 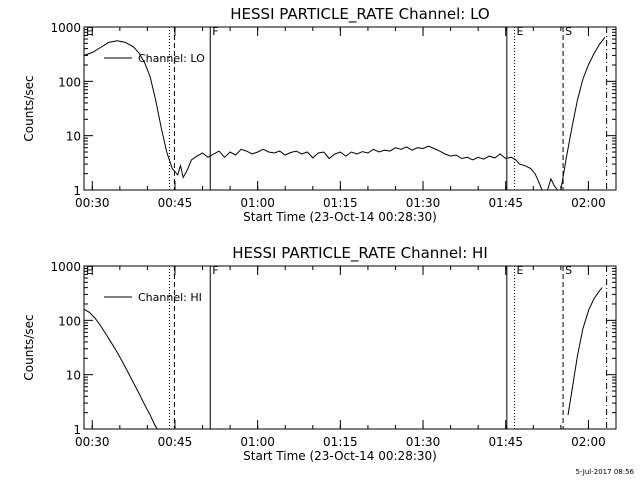 I want to click on chart-1-event-marker-label: F, so click(x=215, y=31).